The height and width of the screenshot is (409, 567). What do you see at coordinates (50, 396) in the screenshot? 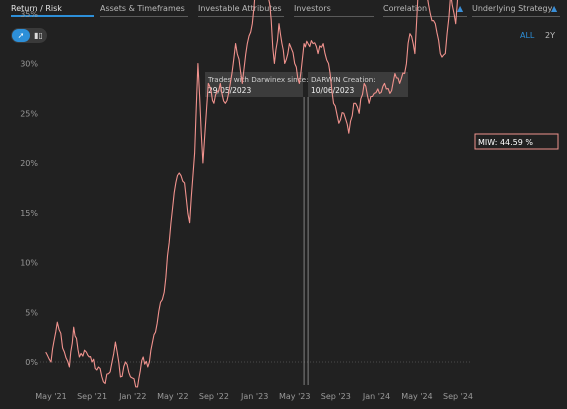
I see `x-tick-label: May '21` at bounding box center [50, 396].